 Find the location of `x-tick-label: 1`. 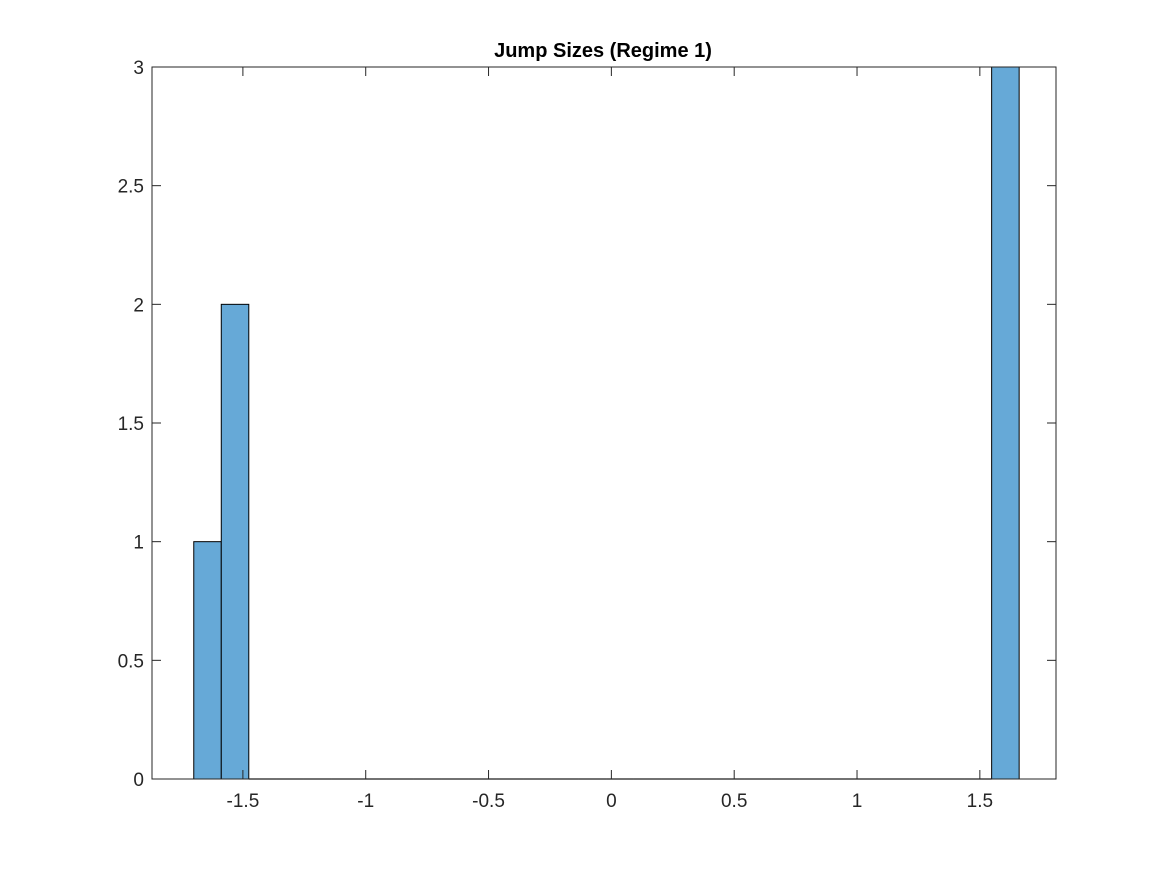

x-tick-label: 1 is located at coordinates (857, 801).